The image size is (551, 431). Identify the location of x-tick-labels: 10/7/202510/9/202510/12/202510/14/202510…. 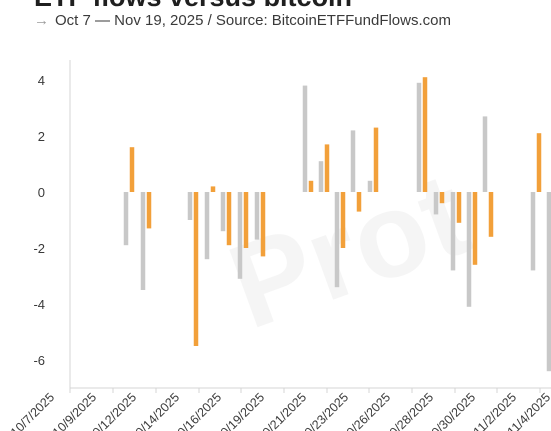
(279, 410).